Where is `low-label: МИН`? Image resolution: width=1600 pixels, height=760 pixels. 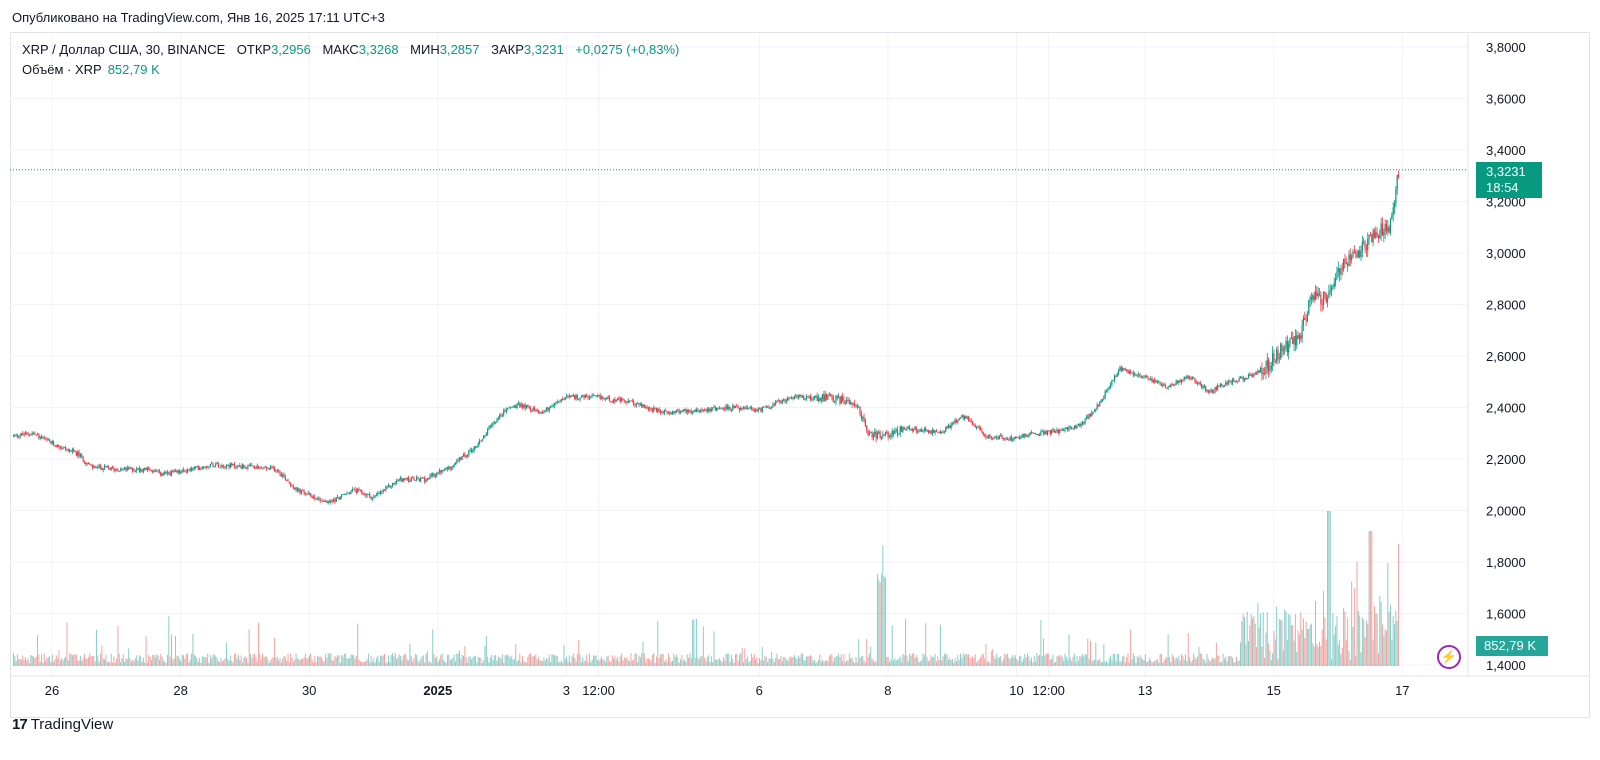
low-label: МИН is located at coordinates (425, 49).